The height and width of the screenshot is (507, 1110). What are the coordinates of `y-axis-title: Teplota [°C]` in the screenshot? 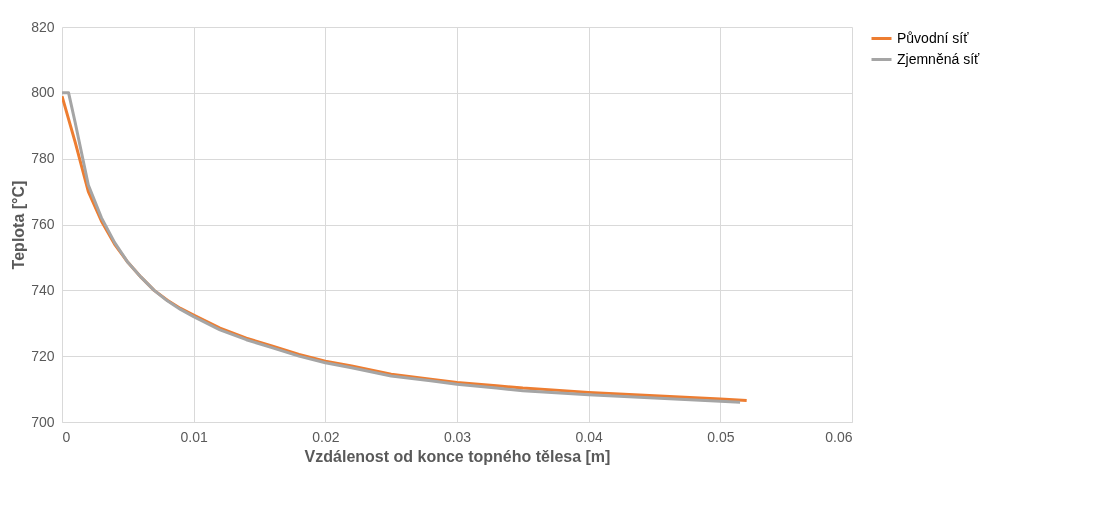 It's located at (19, 225).